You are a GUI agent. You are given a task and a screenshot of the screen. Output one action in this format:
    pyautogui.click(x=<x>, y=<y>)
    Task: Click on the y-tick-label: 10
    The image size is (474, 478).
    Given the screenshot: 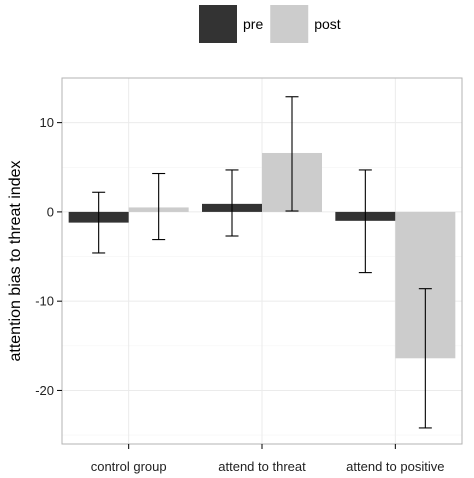 What is the action you would take?
    pyautogui.click(x=47, y=122)
    